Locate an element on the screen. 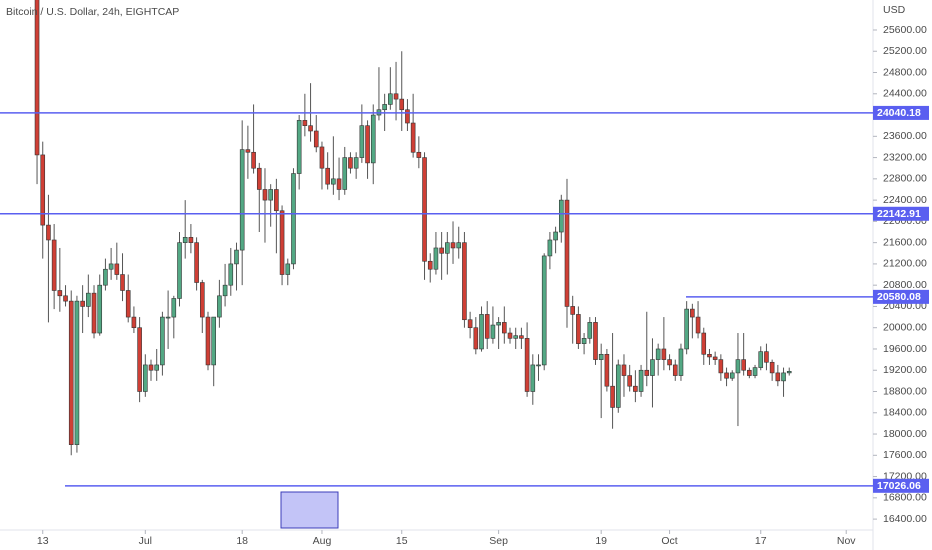 This screenshot has height=550, width=932. y-tick-label: 23200.00 is located at coordinates (905, 157).